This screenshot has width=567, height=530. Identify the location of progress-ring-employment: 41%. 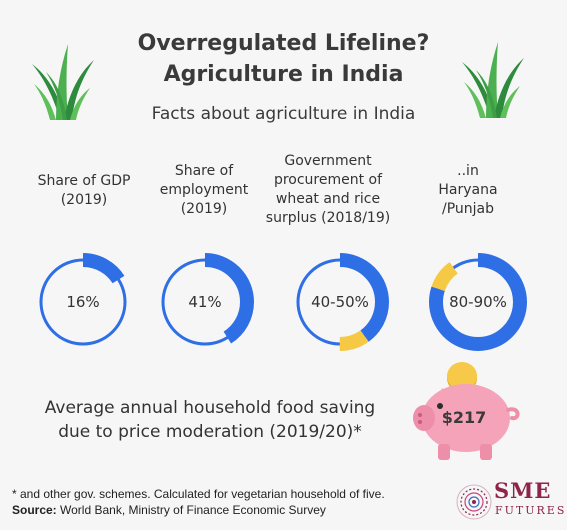
(205, 302).